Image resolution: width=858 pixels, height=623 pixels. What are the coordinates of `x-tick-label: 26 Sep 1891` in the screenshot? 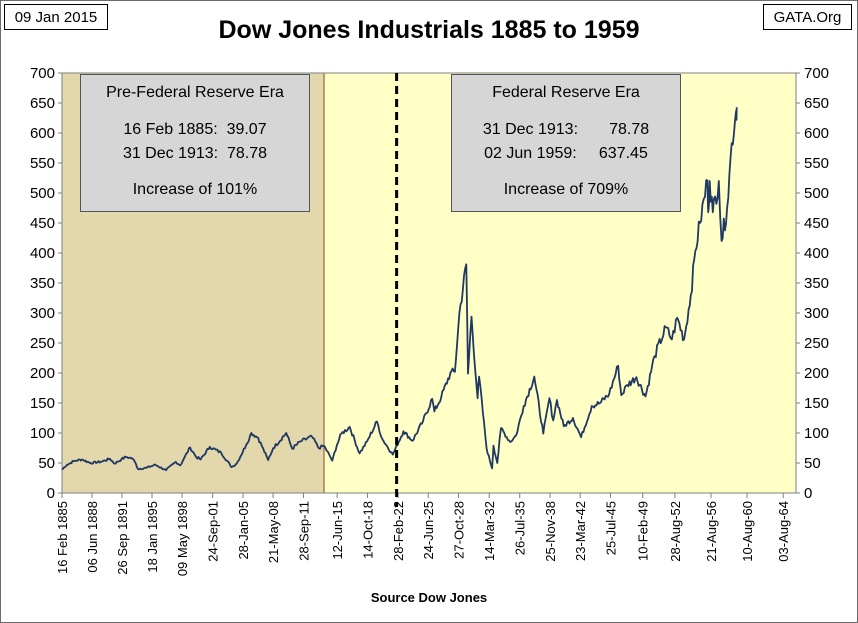 It's located at (122, 538).